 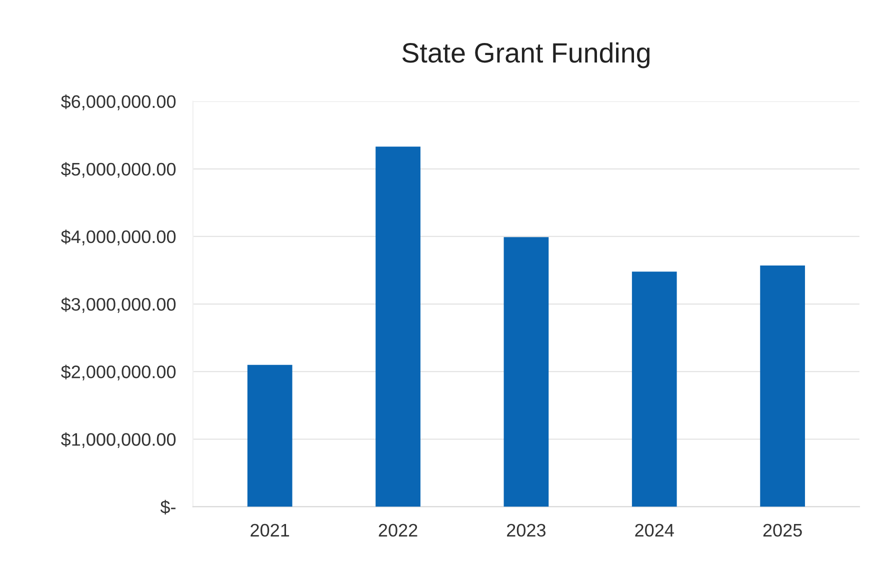 I want to click on x-tick-label: 2024, so click(x=654, y=530).